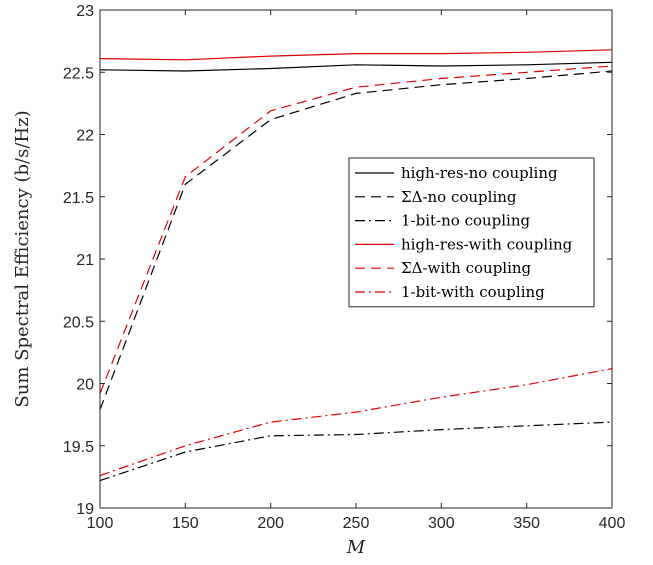 Image resolution: width=653 pixels, height=565 pixels. Describe the element at coordinates (466, 268) in the screenshot. I see `legend-label-5: ΣΔ-with coupling` at that location.